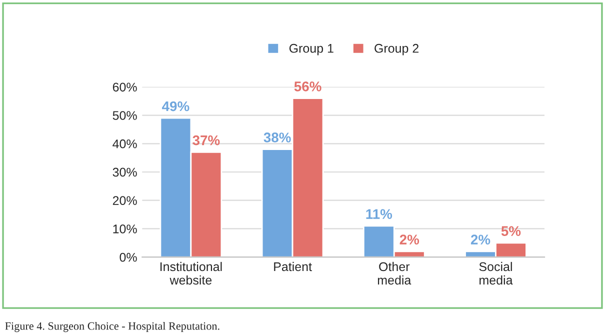 The image size is (605, 333). I want to click on legend-label: Group 2, so click(396, 50).